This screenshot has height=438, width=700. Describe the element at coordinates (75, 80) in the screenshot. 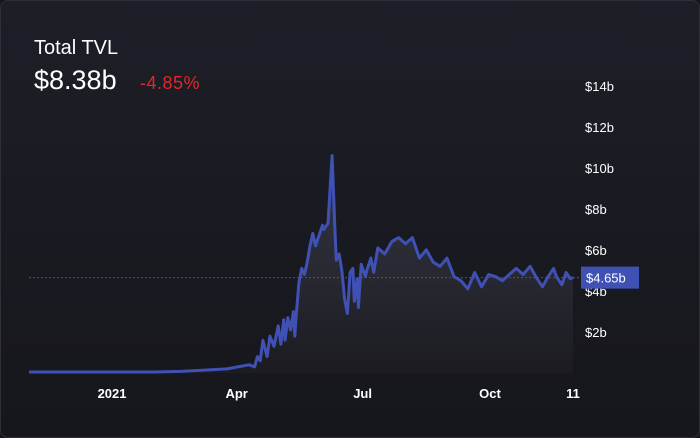

I see `total-tvl-value: $8.38b` at that location.